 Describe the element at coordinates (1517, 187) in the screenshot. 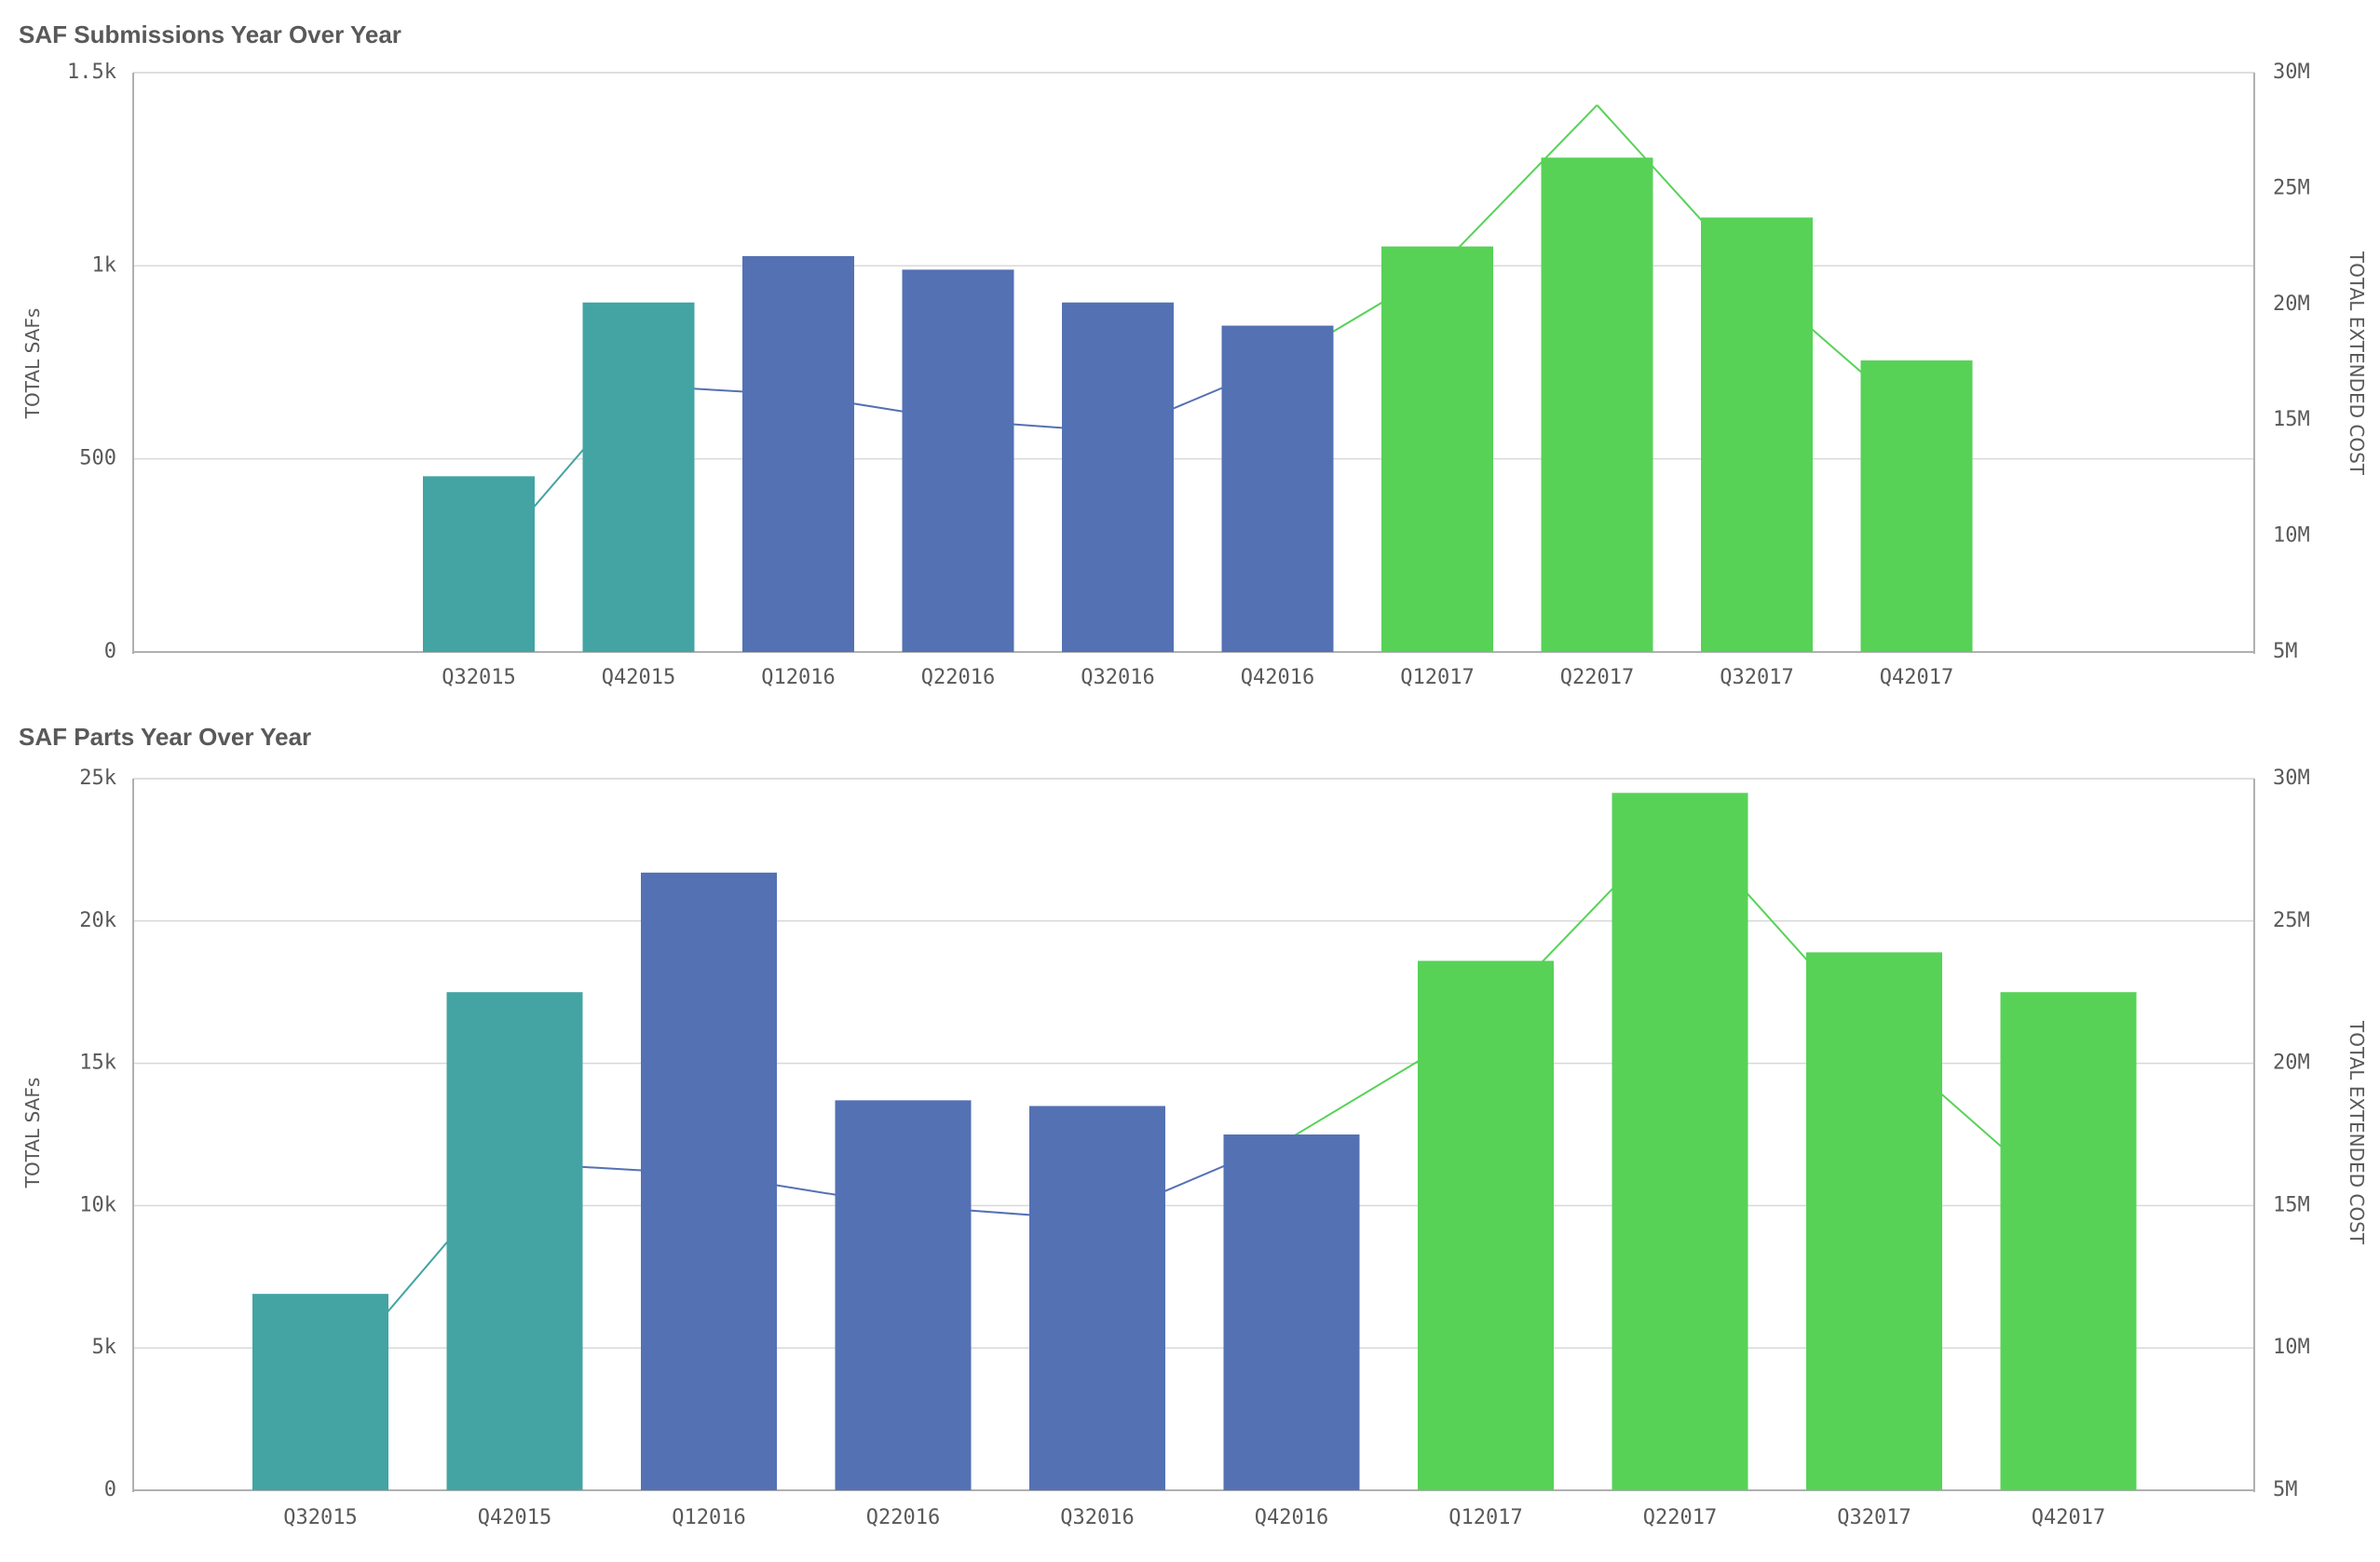

I see `cost-line-segment` at that location.